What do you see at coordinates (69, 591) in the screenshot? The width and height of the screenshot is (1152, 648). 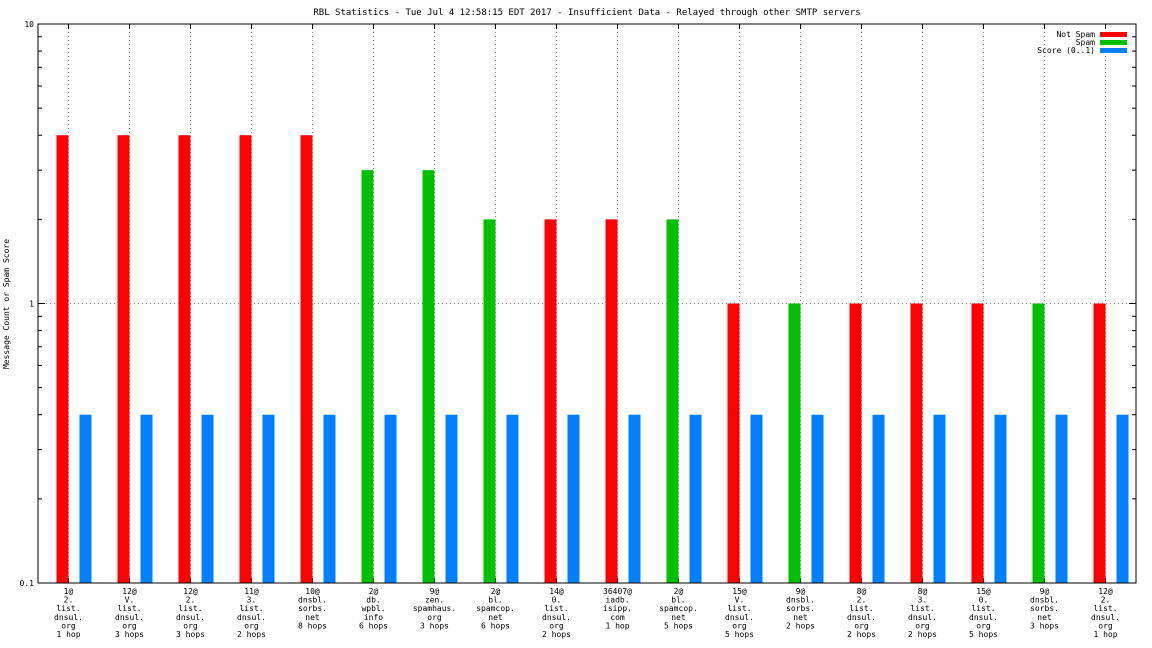 I see `x-tick-label-line: 1@` at bounding box center [69, 591].